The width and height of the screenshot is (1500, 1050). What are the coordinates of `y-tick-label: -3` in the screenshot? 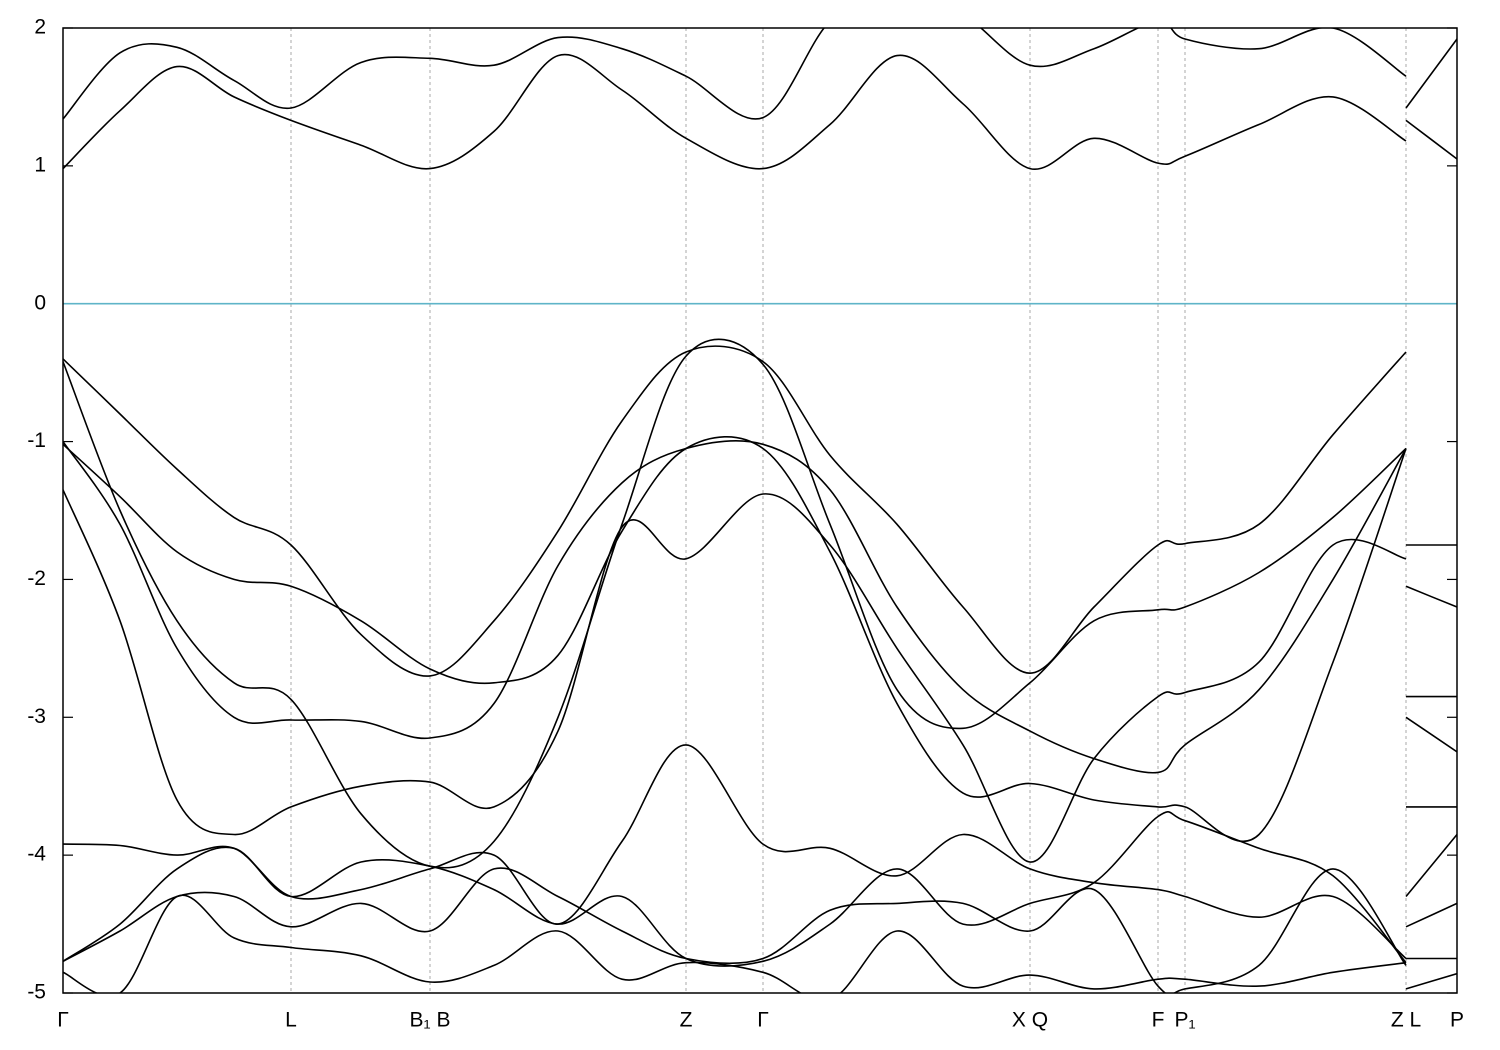 It's located at (36, 716).